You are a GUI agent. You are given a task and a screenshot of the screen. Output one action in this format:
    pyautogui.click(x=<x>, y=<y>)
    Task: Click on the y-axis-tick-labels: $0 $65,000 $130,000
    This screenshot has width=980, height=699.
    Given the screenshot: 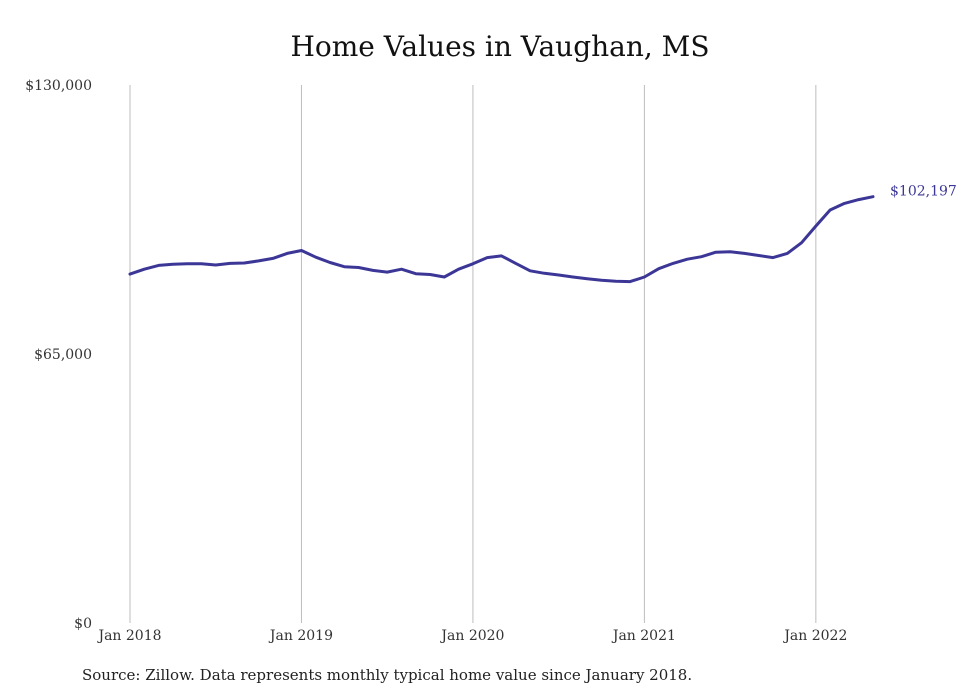 What is the action you would take?
    pyautogui.click(x=58, y=355)
    